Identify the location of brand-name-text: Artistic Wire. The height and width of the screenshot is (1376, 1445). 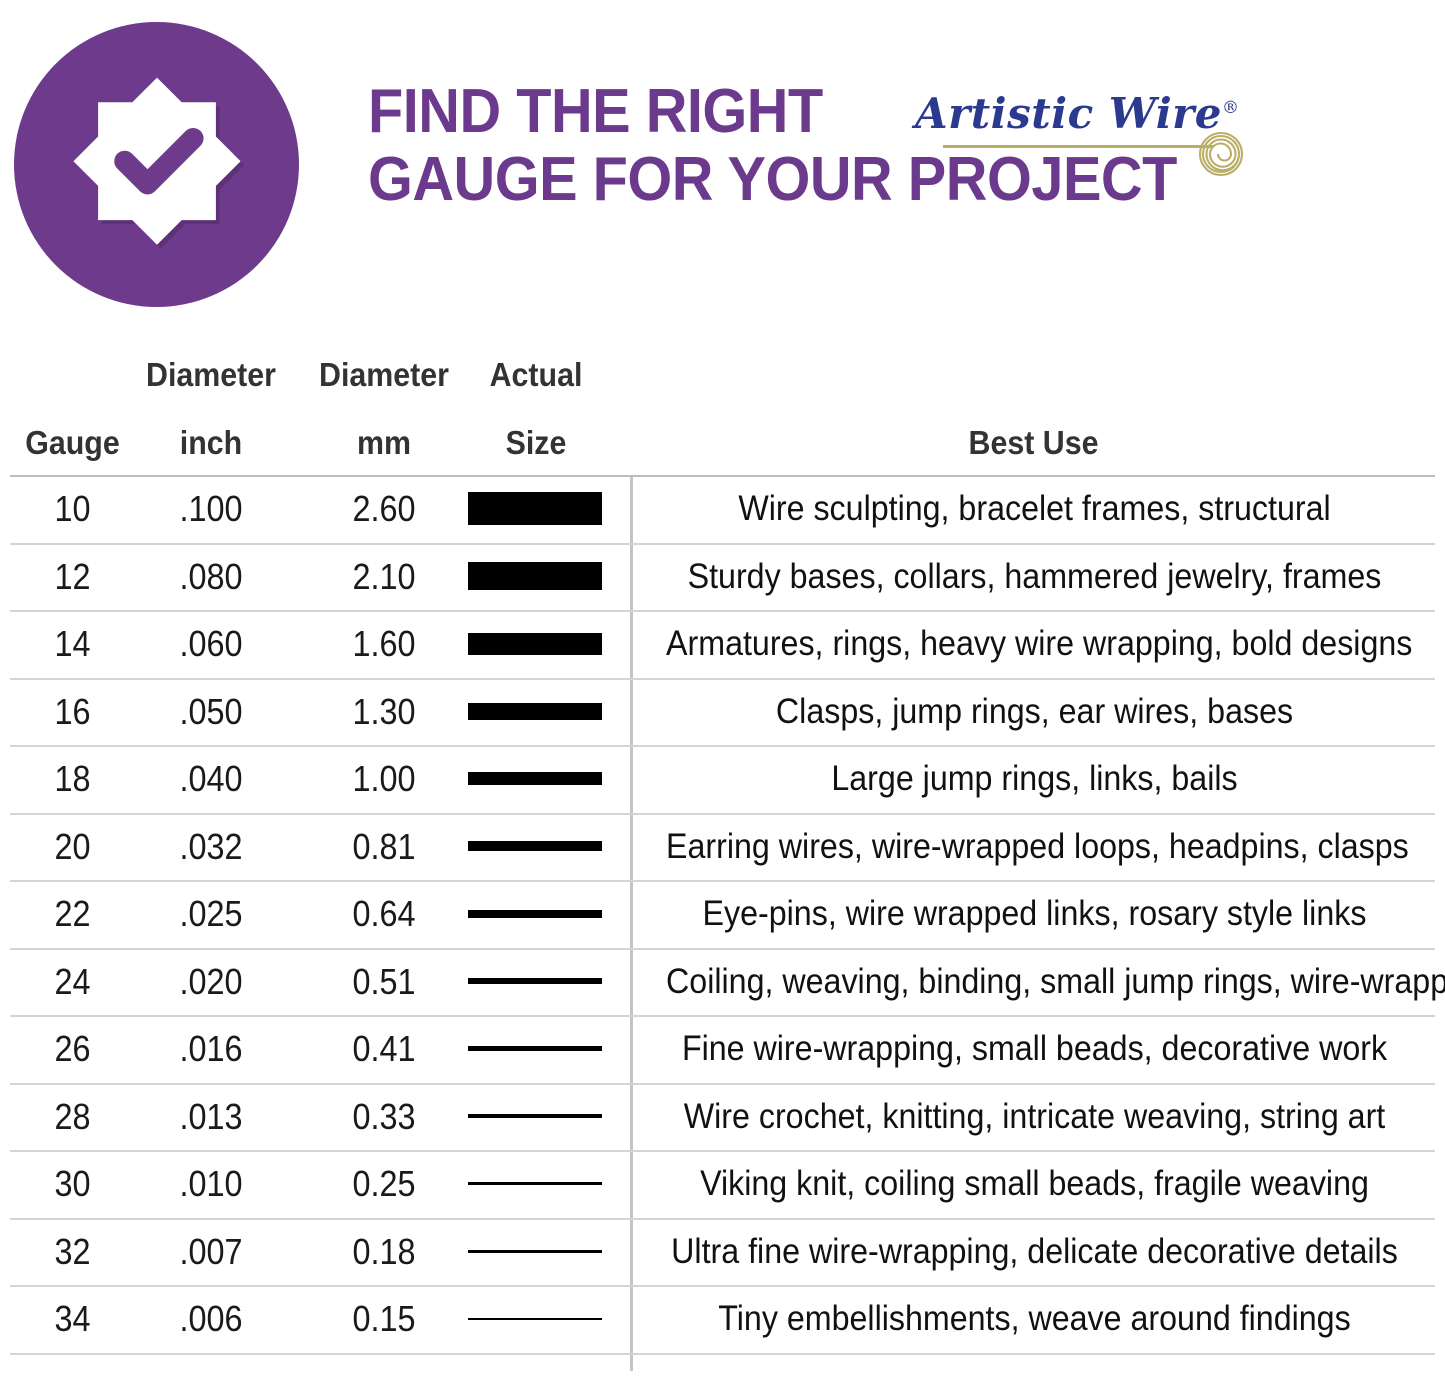
(1069, 113).